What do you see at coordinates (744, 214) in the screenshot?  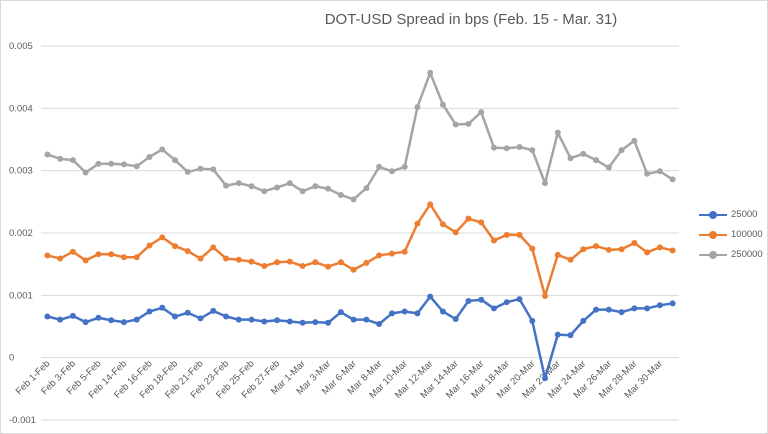 I see `legend-label: 25000` at bounding box center [744, 214].